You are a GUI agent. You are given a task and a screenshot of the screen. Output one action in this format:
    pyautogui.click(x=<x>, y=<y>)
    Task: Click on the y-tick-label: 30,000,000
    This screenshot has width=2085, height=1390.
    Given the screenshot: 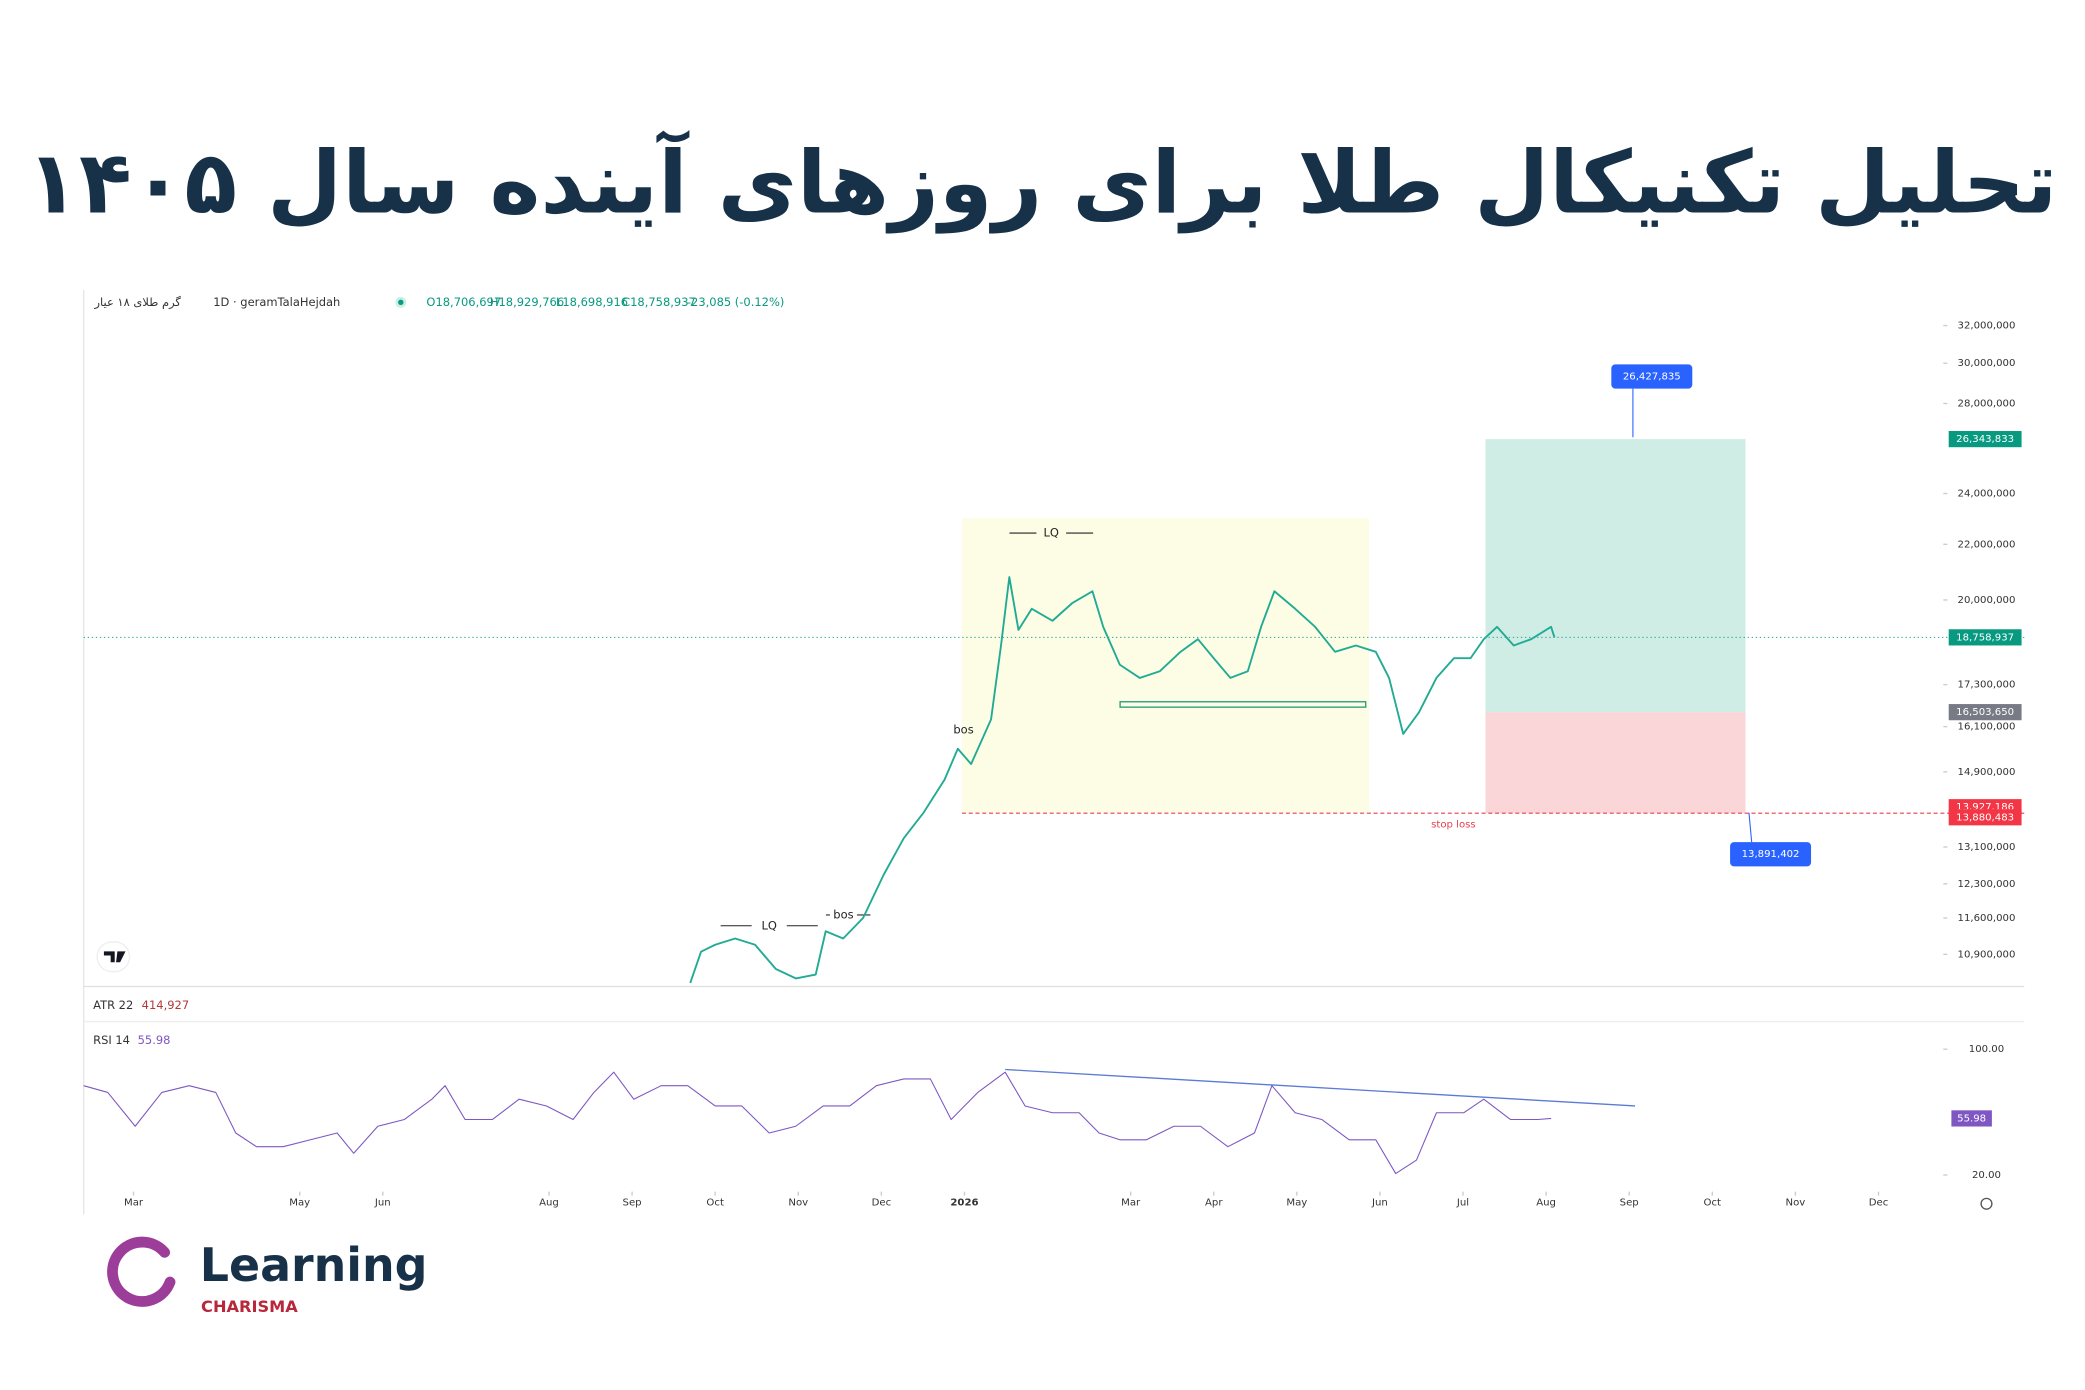 What is the action you would take?
    pyautogui.click(x=1987, y=363)
    